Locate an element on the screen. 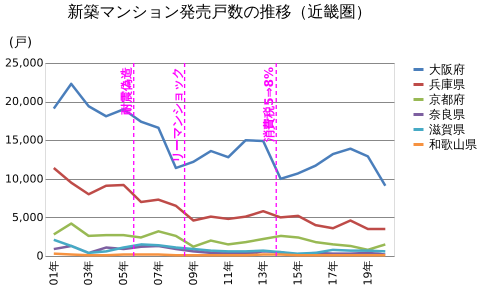  ref-line-label: リーマンショック is located at coordinates (177, 115).